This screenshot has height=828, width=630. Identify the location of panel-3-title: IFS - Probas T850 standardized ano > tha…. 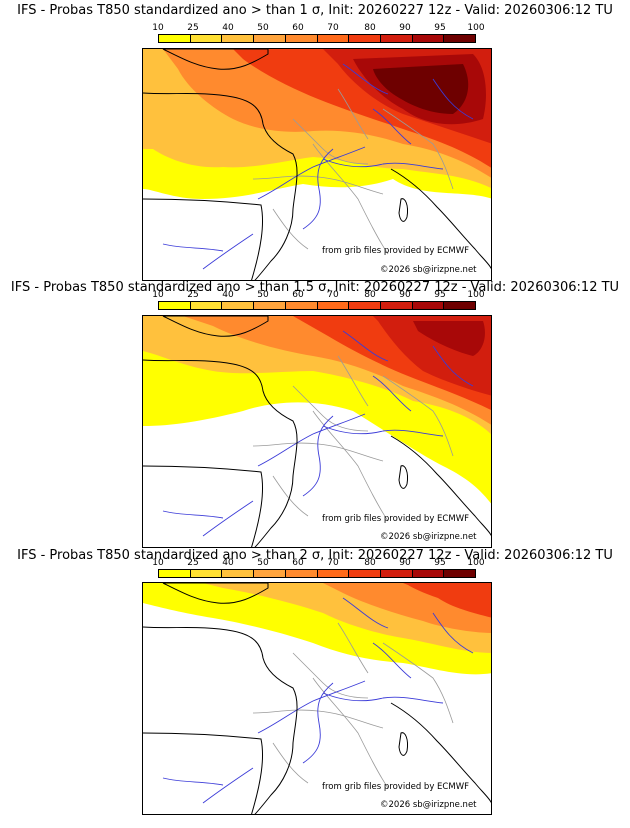
(315, 555).